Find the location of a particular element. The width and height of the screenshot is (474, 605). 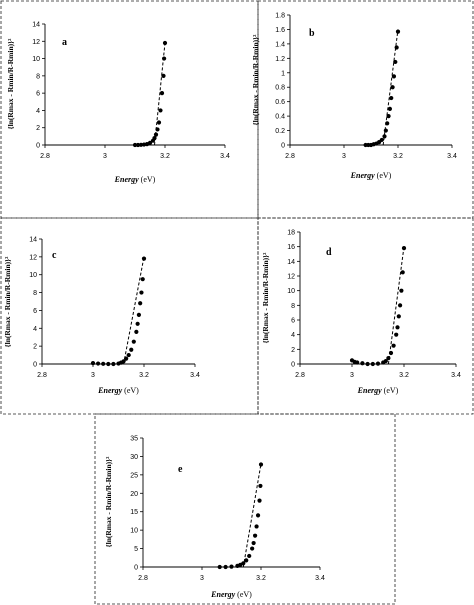

y-tick-label: 0.8 is located at coordinates (280, 88).